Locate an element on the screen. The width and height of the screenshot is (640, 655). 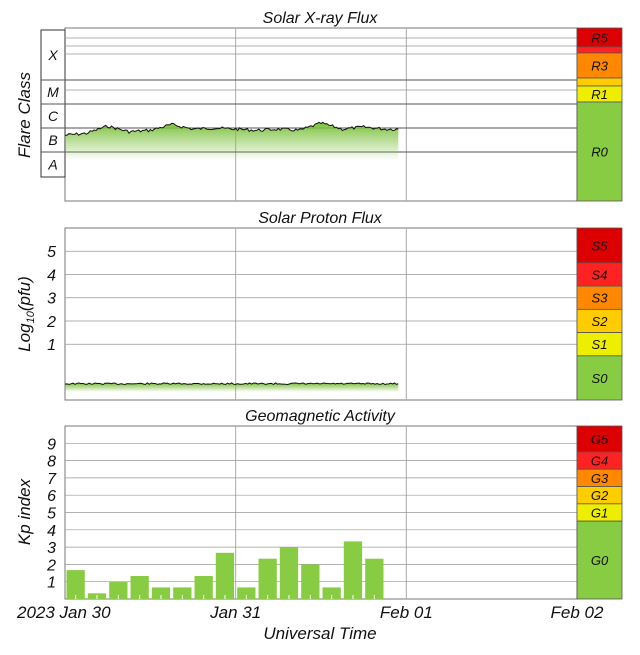
x-tick-label: Jan 31 is located at coordinates (235, 612).